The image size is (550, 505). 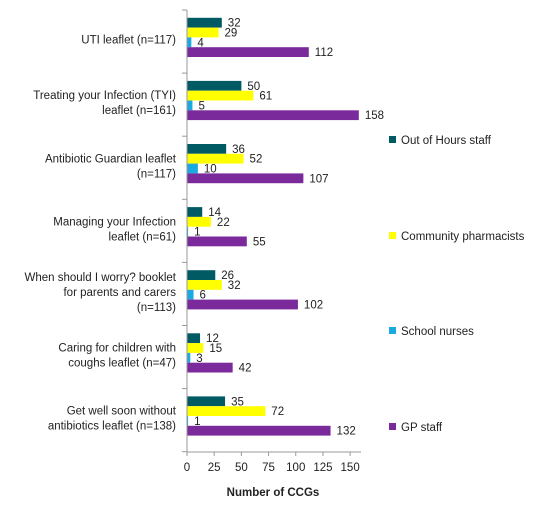 I want to click on data-label: 36, so click(x=238, y=150).